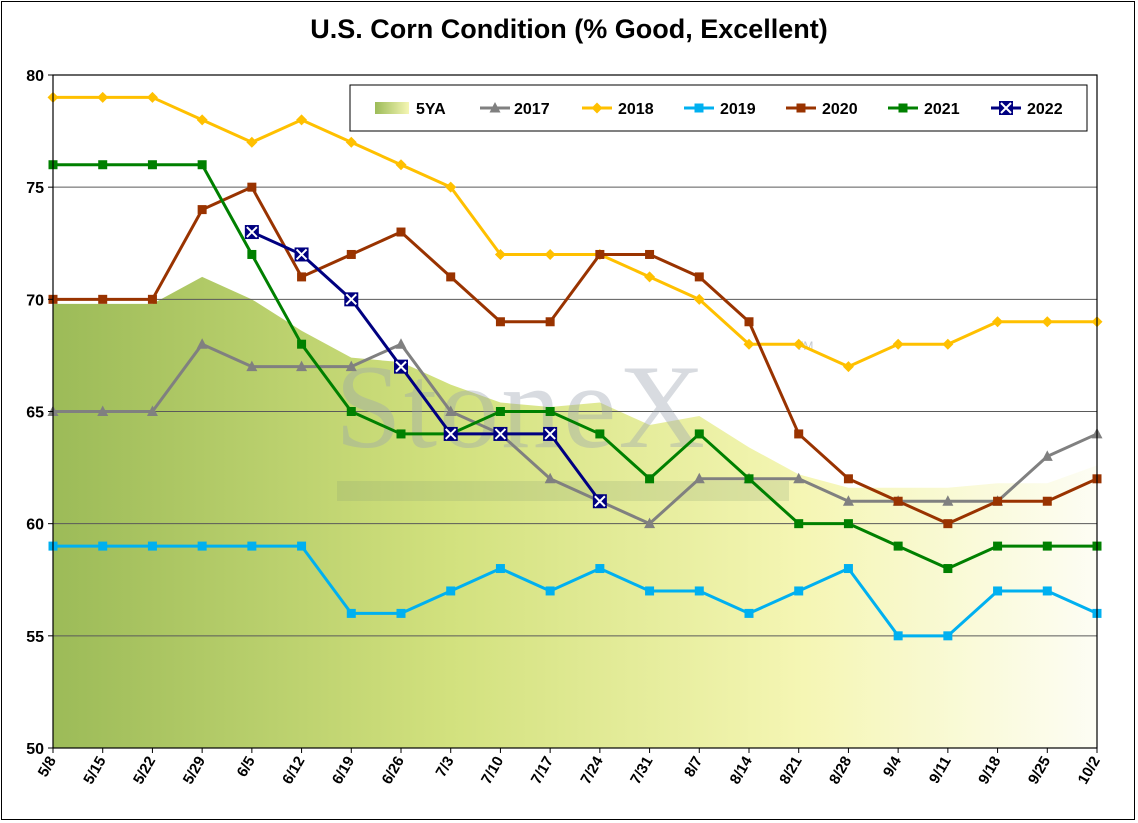  I want to click on point-2020-9/11, so click(948, 524).